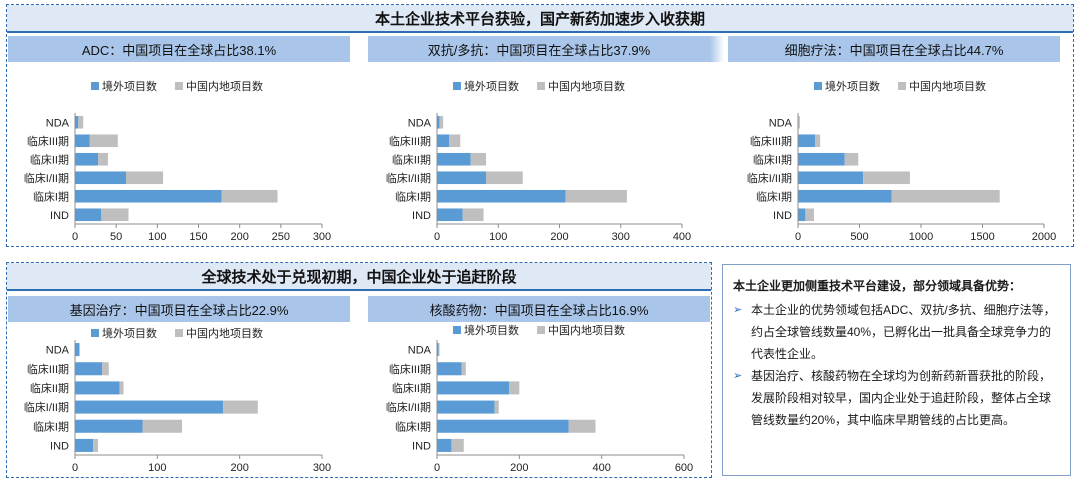 The image size is (1080, 484). Describe the element at coordinates (684, 468) in the screenshot. I see `x-tick-label: 600` at that location.